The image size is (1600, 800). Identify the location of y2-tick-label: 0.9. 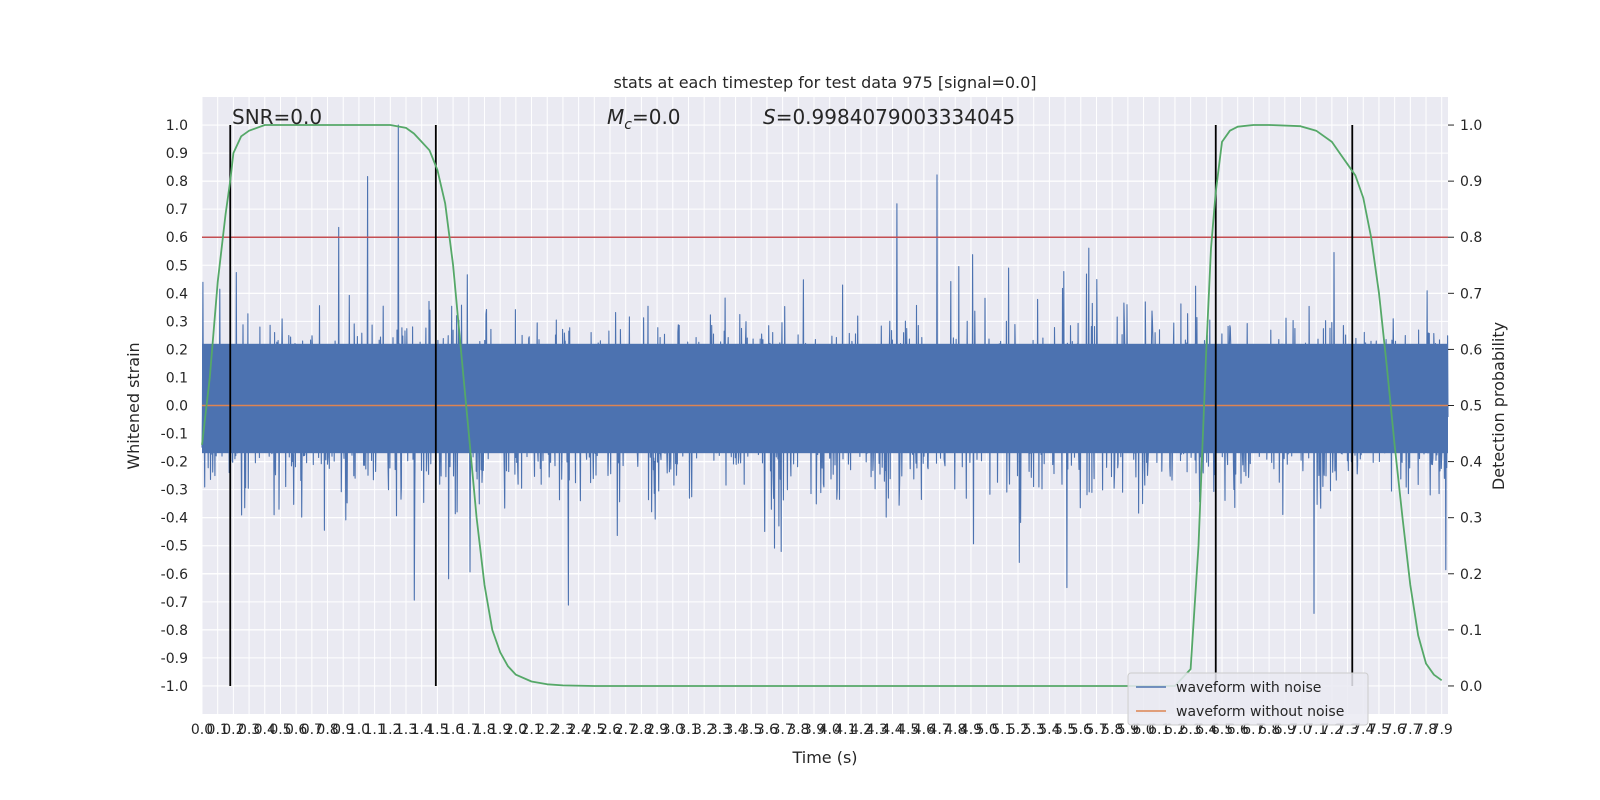
(1471, 182).